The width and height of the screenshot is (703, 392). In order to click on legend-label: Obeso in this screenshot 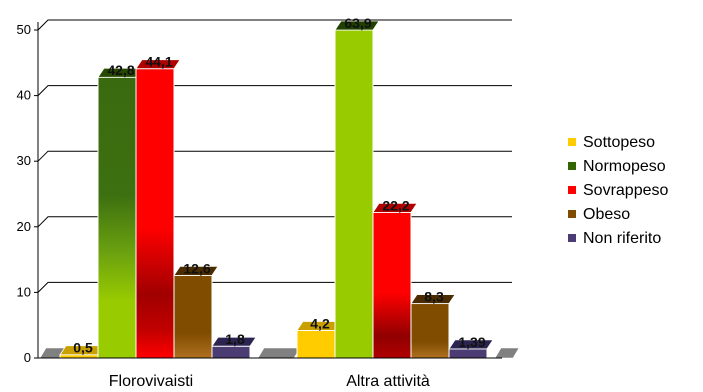, I will do `click(606, 214)`.